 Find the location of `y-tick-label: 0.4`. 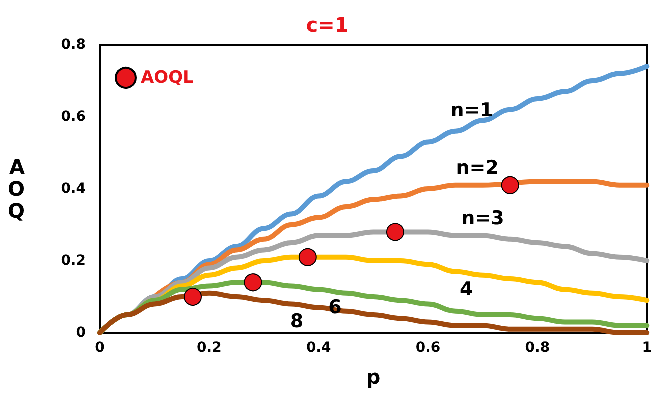

y-tick-label: 0.4 is located at coordinates (73, 189).